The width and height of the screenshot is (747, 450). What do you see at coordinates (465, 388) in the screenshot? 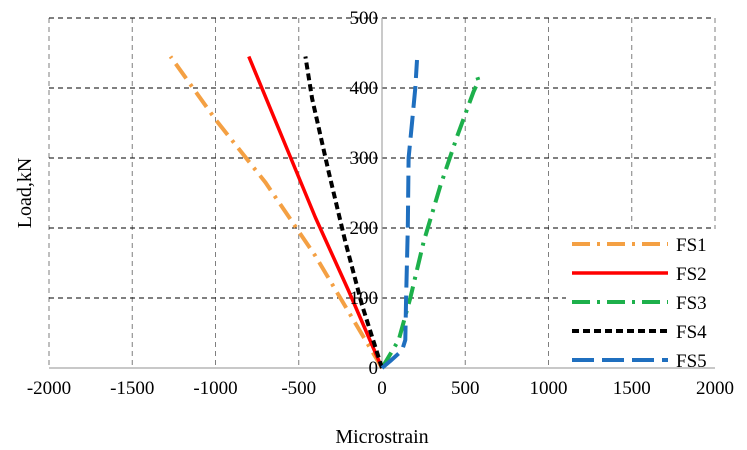
I see `x-tick-label: 500` at bounding box center [465, 388].